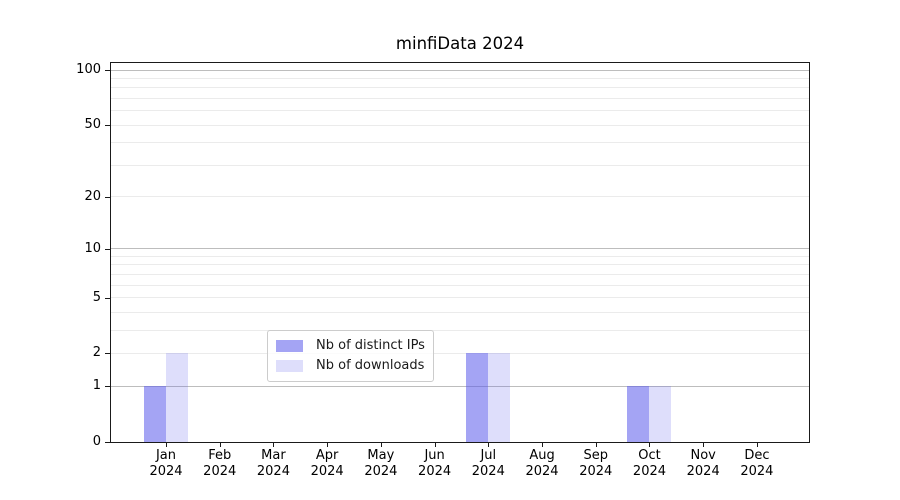  What do you see at coordinates (96, 386) in the screenshot?
I see `y-tick-label: 1` at bounding box center [96, 386].